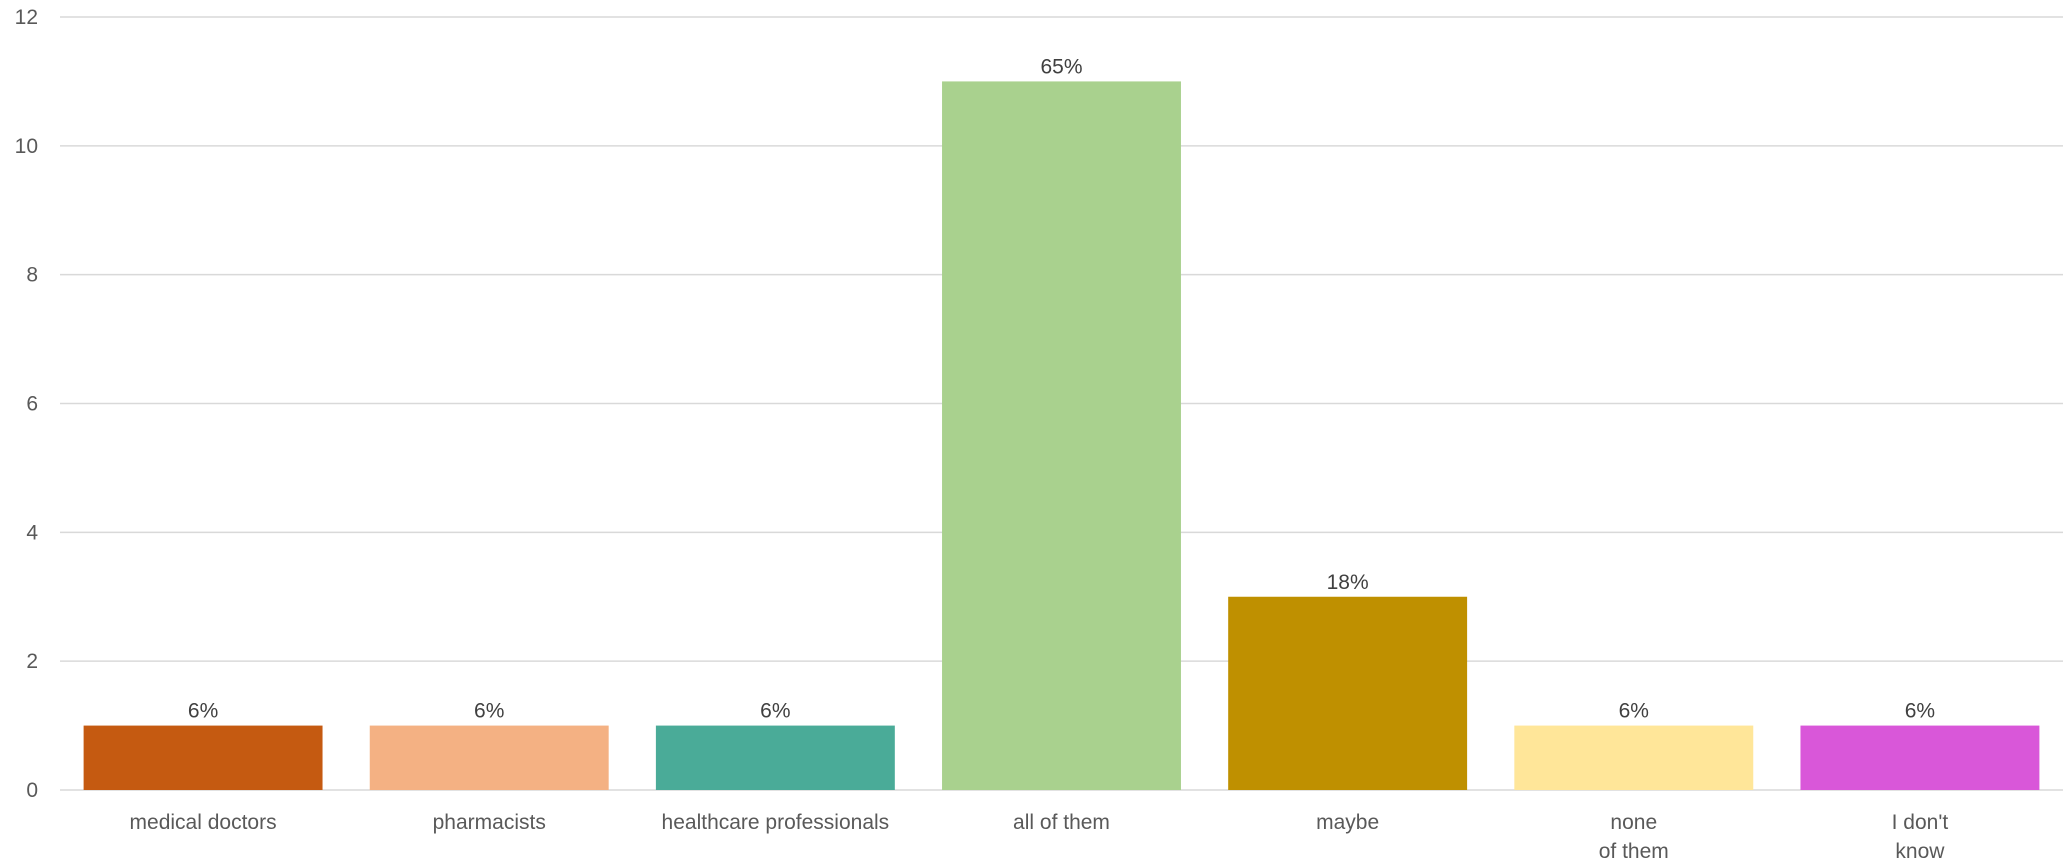  What do you see at coordinates (1920, 711) in the screenshot?
I see `data-label-6: 6%` at bounding box center [1920, 711].